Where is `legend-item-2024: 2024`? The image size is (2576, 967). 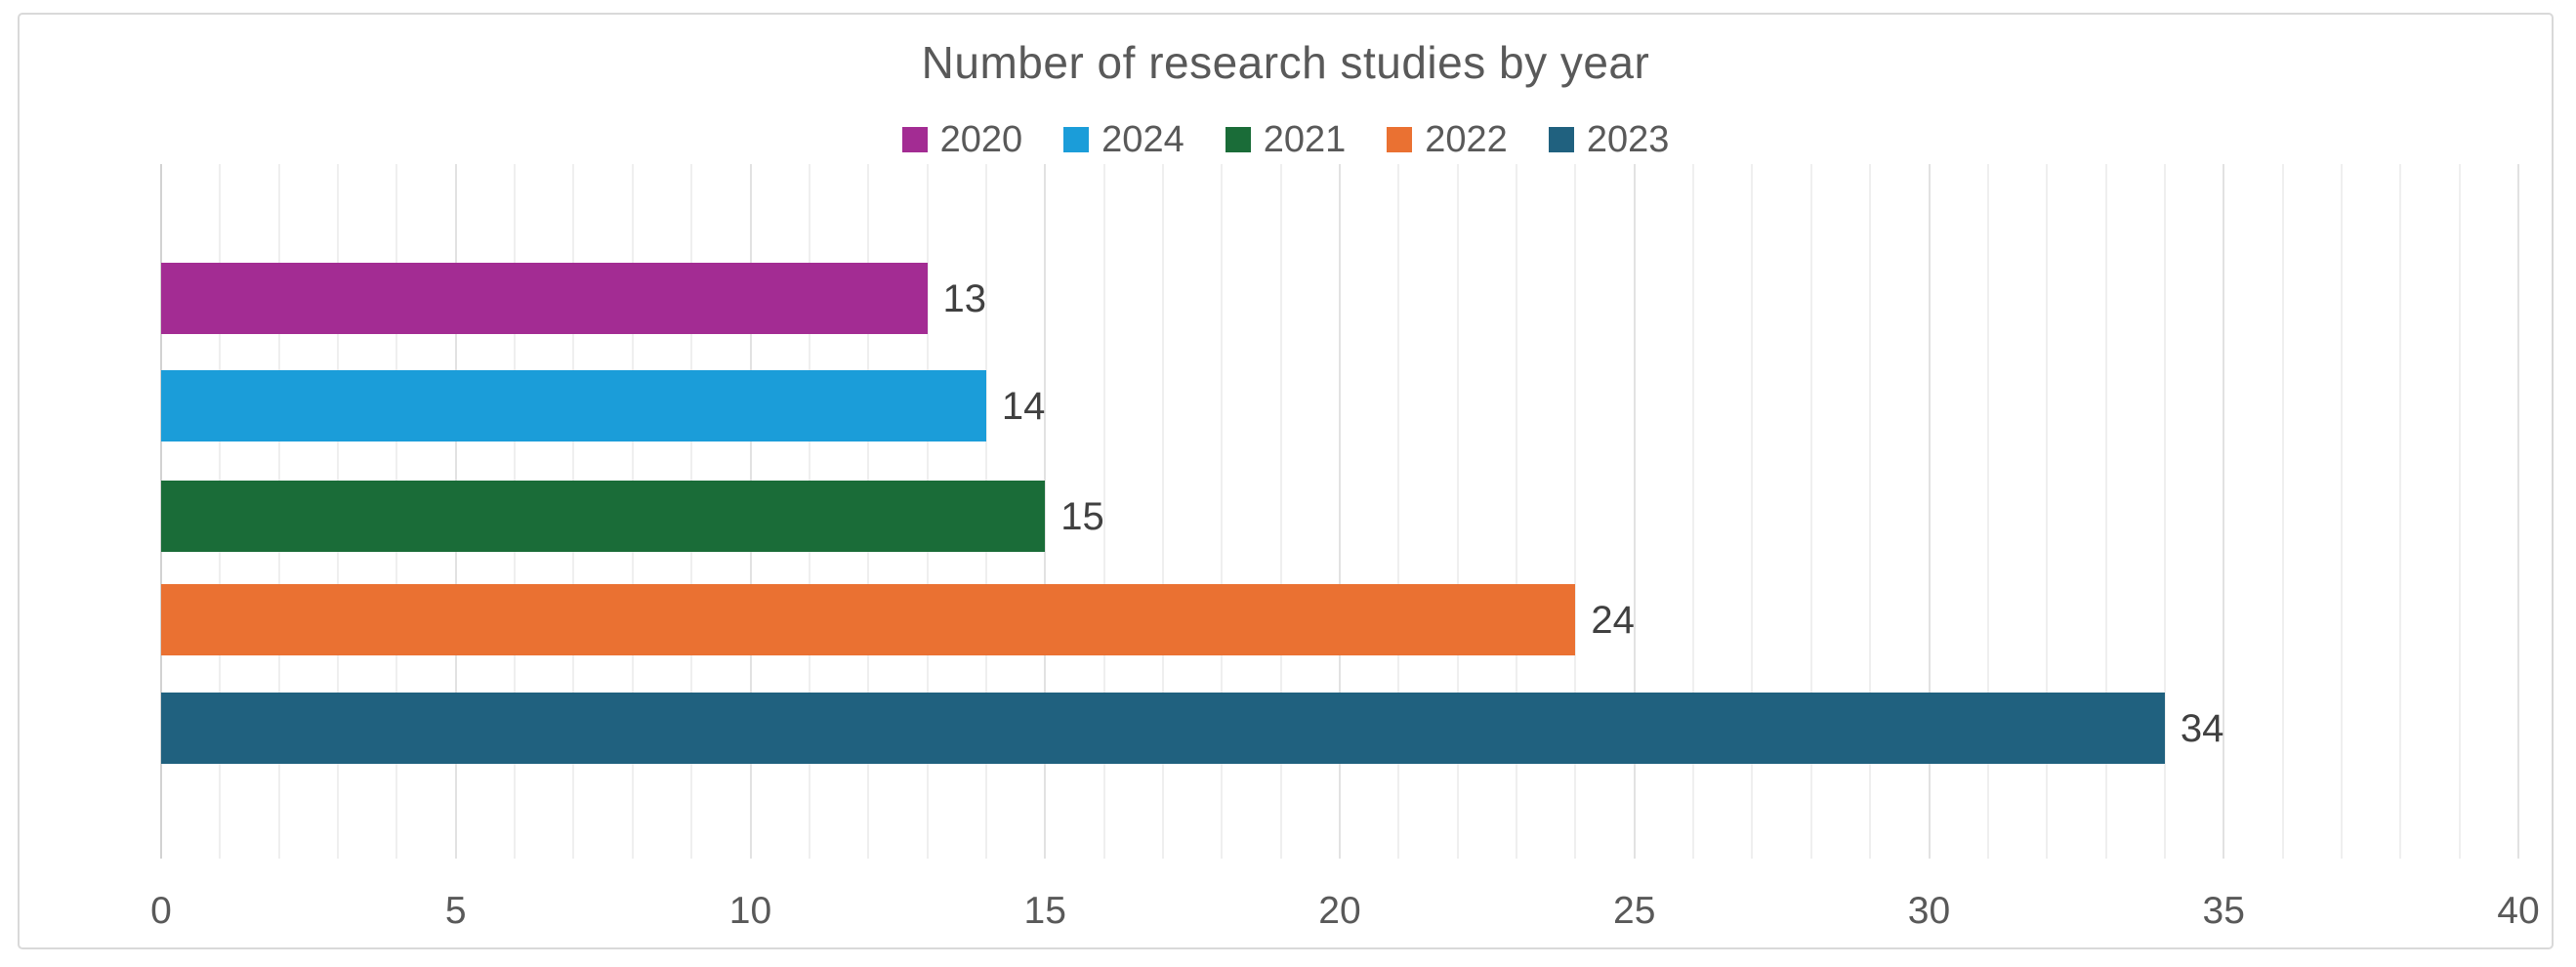 legend-item-2024: 2024 is located at coordinates (1123, 139).